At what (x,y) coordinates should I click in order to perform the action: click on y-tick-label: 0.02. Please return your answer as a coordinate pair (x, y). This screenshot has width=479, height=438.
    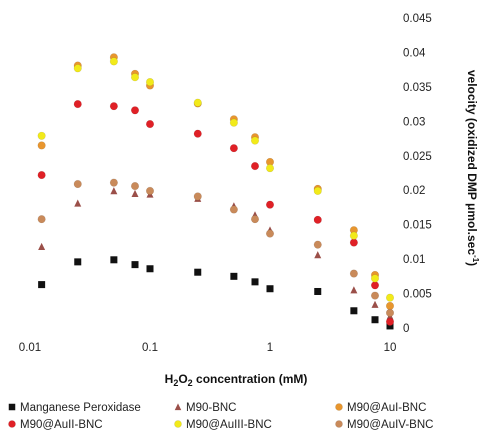
    Looking at the image, I should click on (414, 191).